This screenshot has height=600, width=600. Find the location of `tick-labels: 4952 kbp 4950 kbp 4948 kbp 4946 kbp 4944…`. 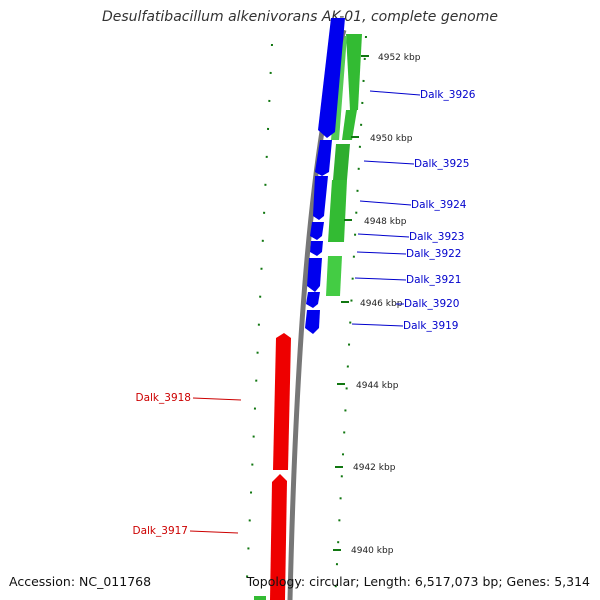

tick-labels: 4952 kbp 4950 kbp 4948 kbp 4946 kbp 4944… is located at coordinates (386, 304).